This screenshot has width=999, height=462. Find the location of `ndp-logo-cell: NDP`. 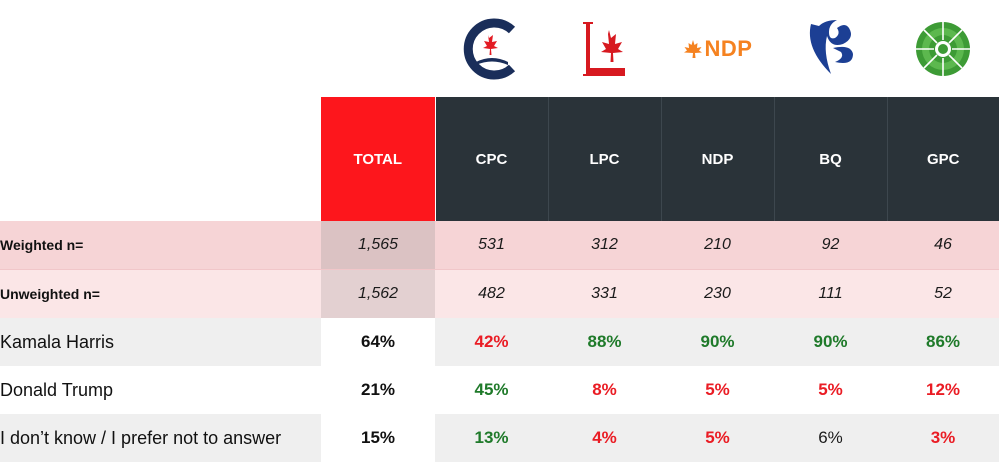

ndp-logo-cell: NDP is located at coordinates (717, 48).